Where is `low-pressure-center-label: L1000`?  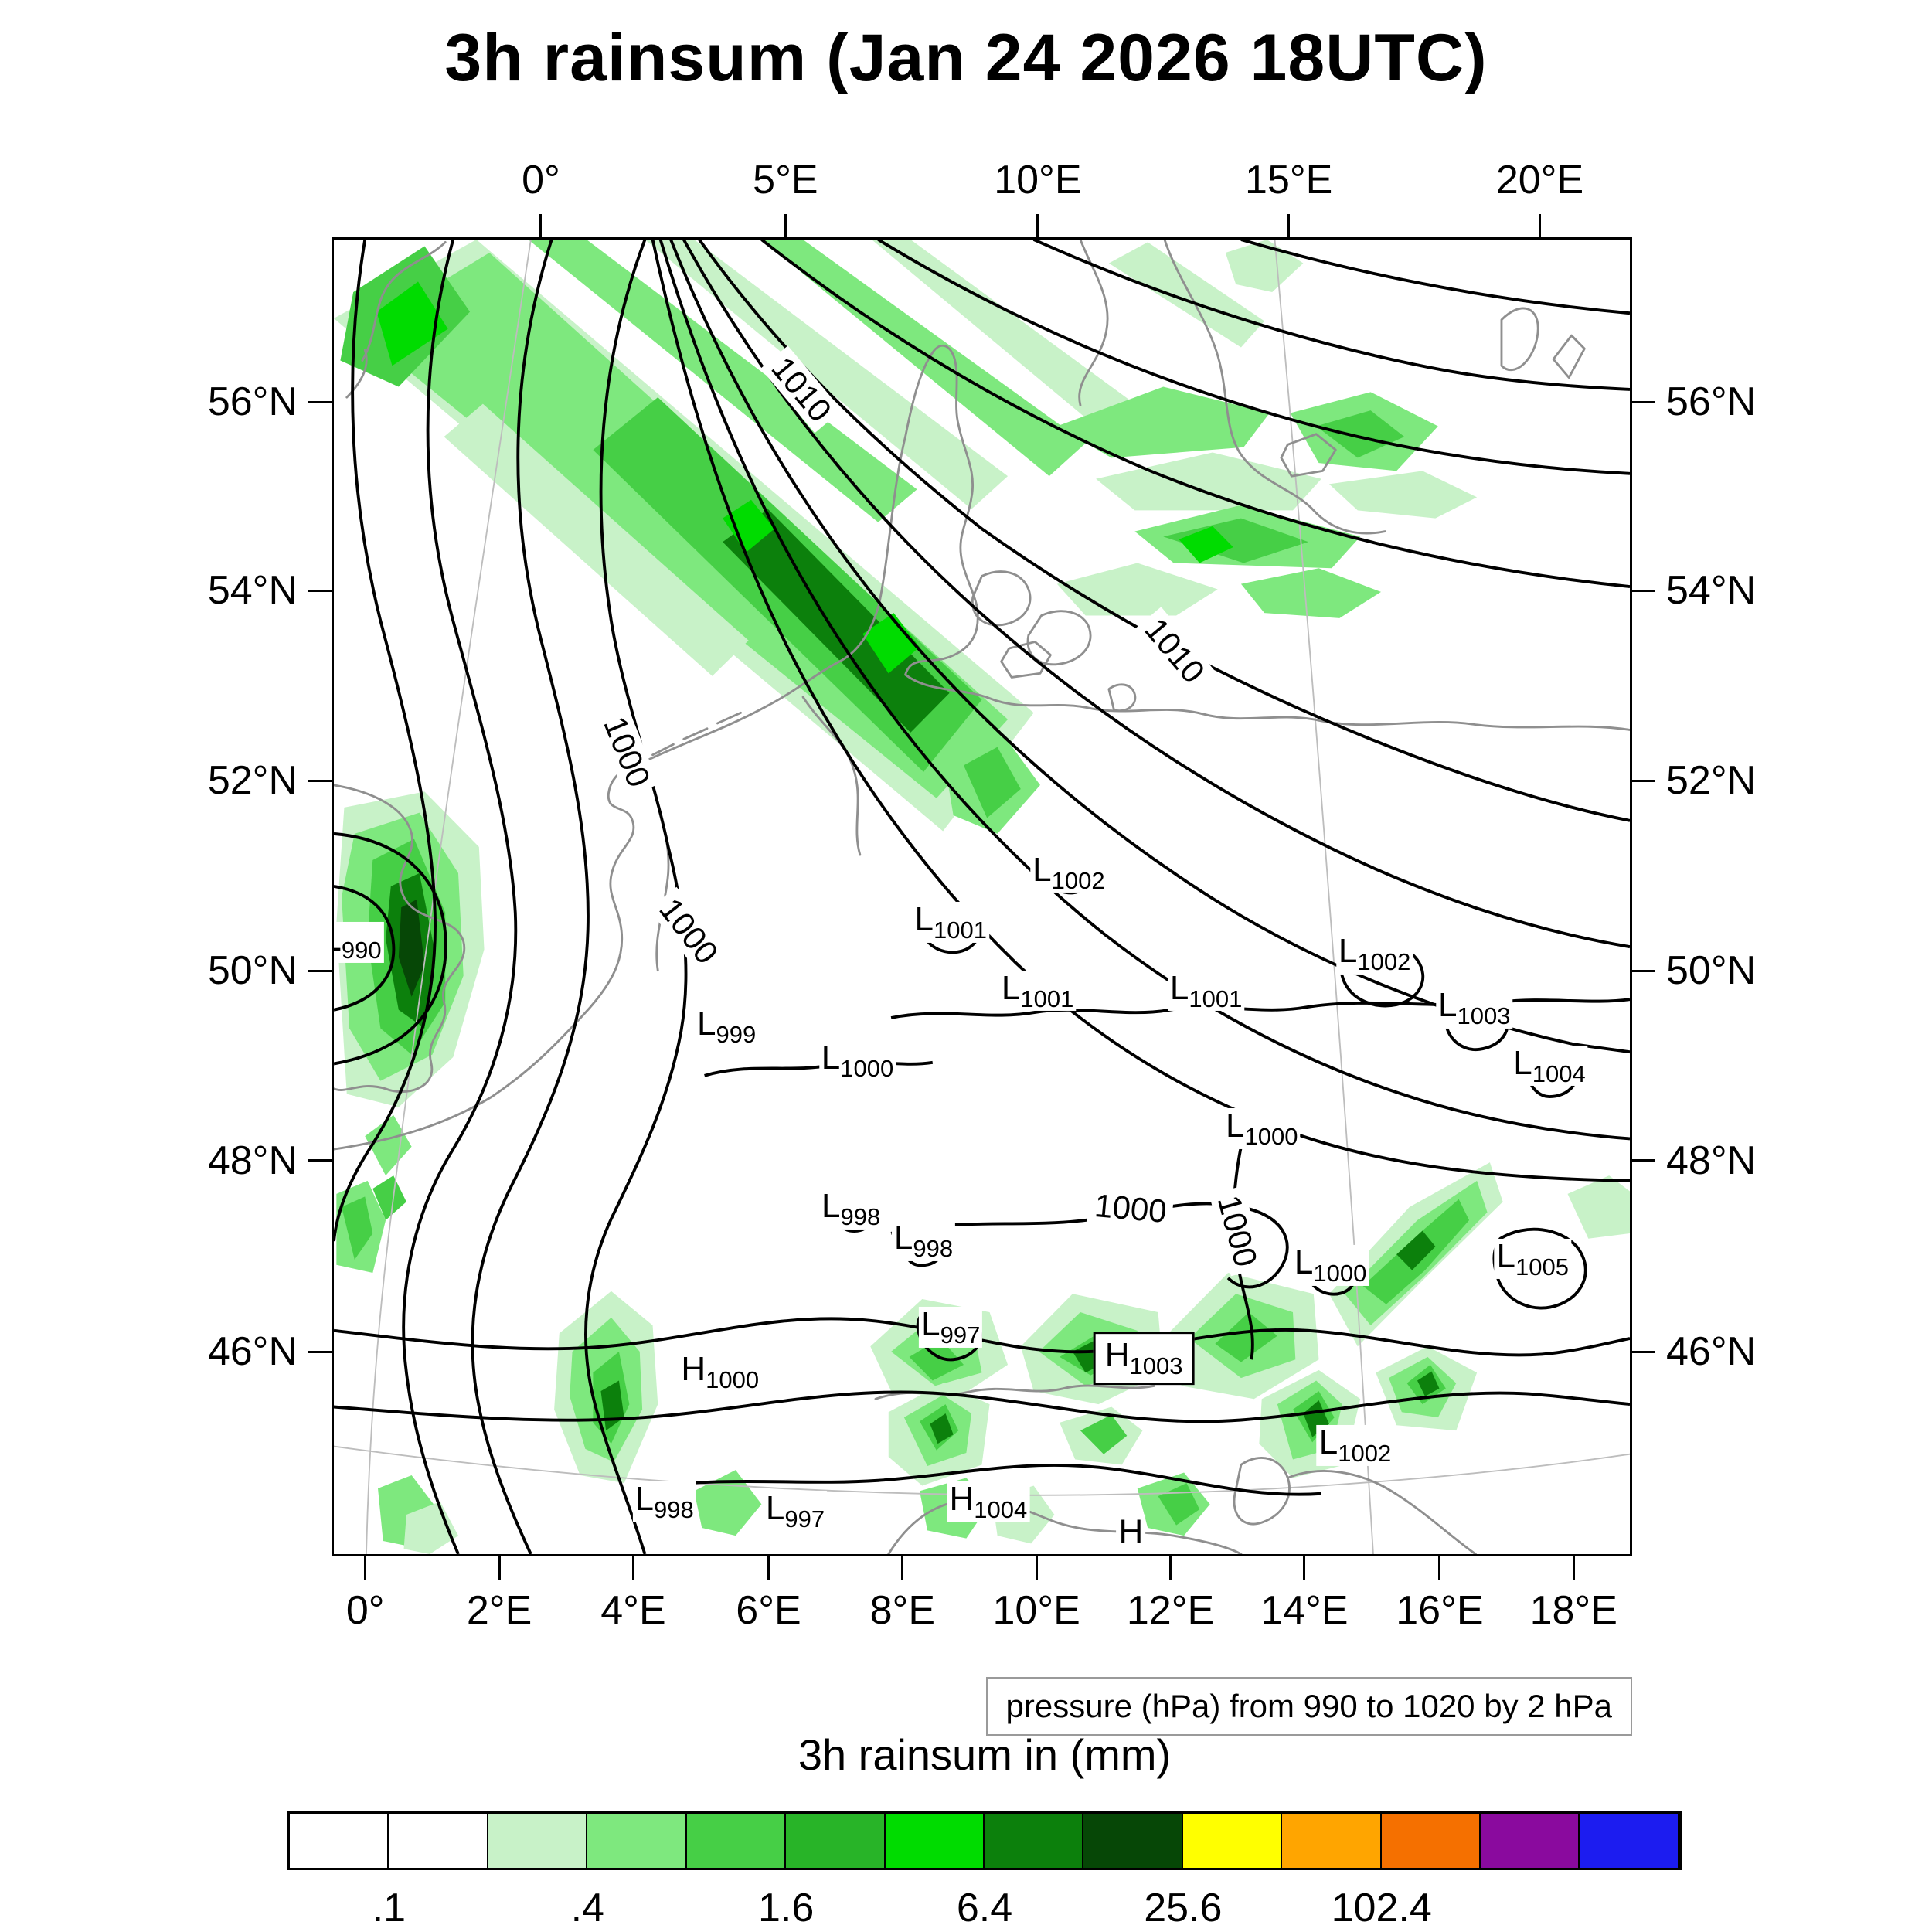 low-pressure-center-label: L1000 is located at coordinates (857, 1060).